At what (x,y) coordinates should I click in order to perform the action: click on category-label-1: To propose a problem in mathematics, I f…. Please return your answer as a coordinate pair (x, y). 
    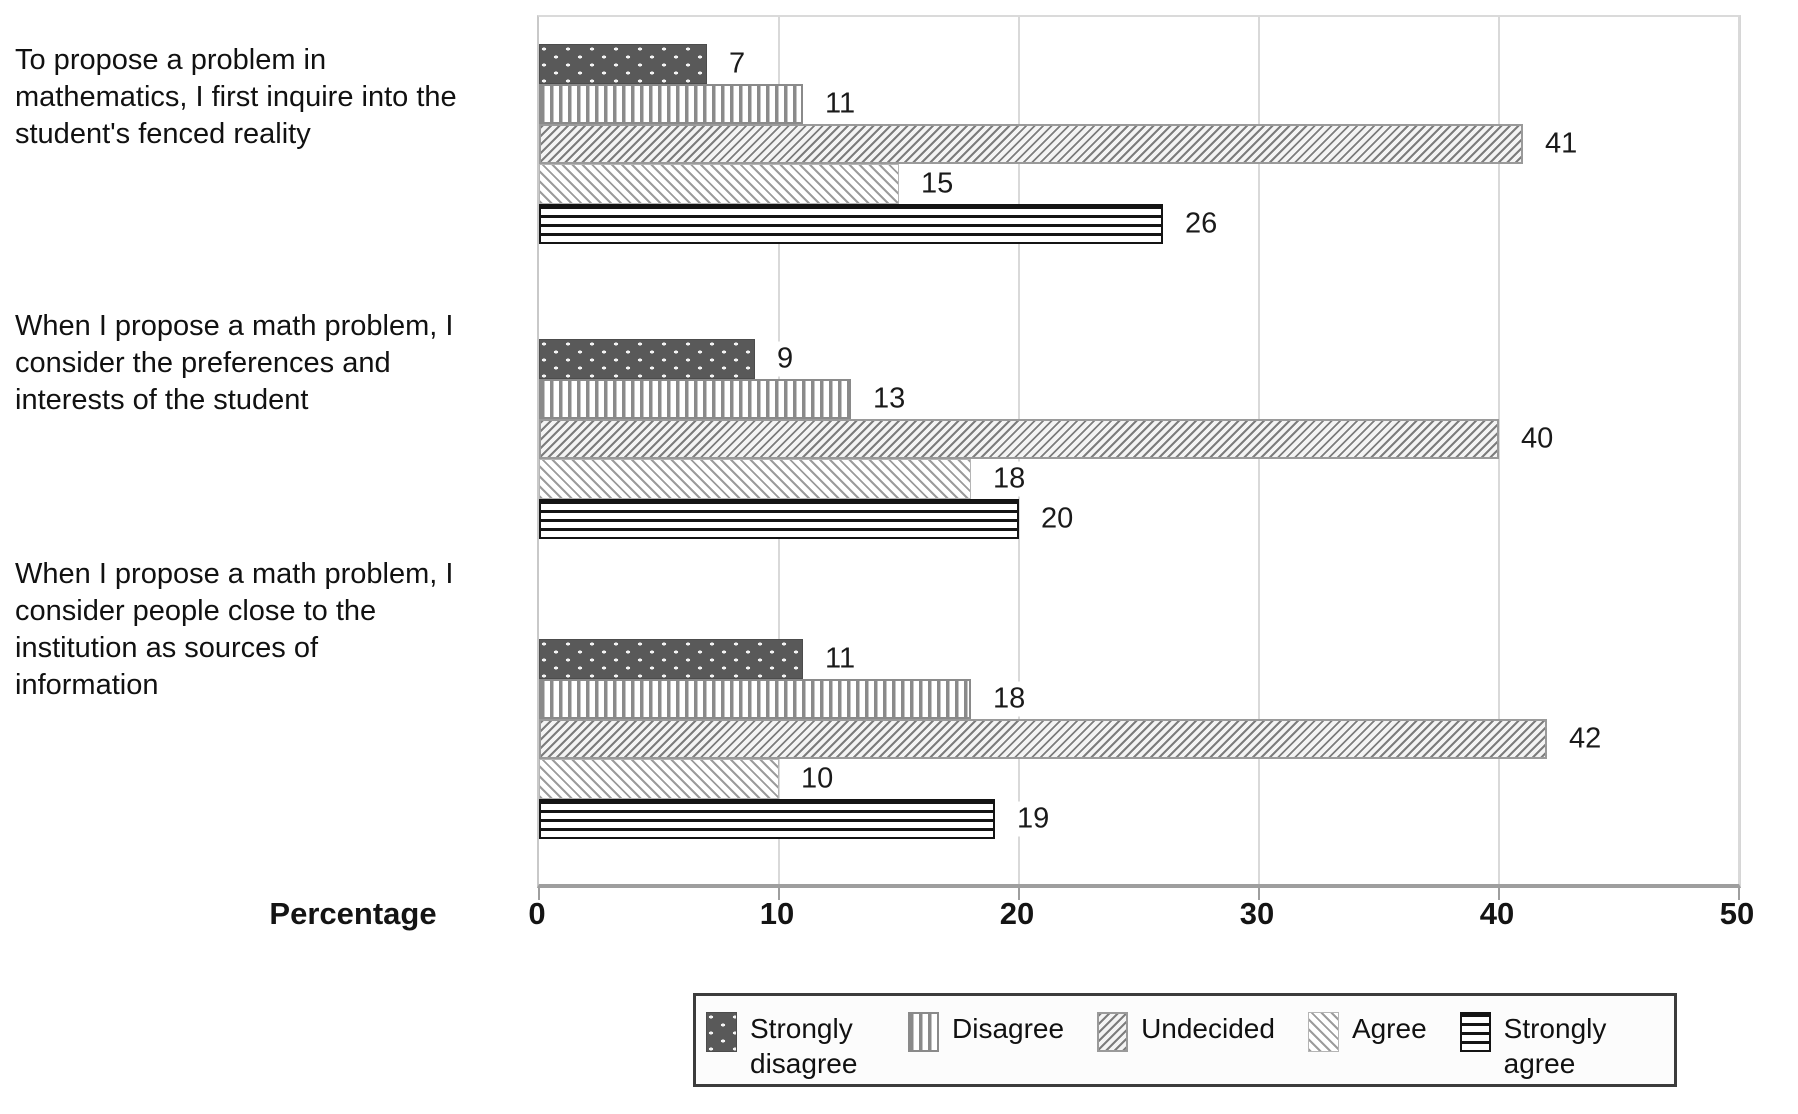
    Looking at the image, I should click on (236, 97).